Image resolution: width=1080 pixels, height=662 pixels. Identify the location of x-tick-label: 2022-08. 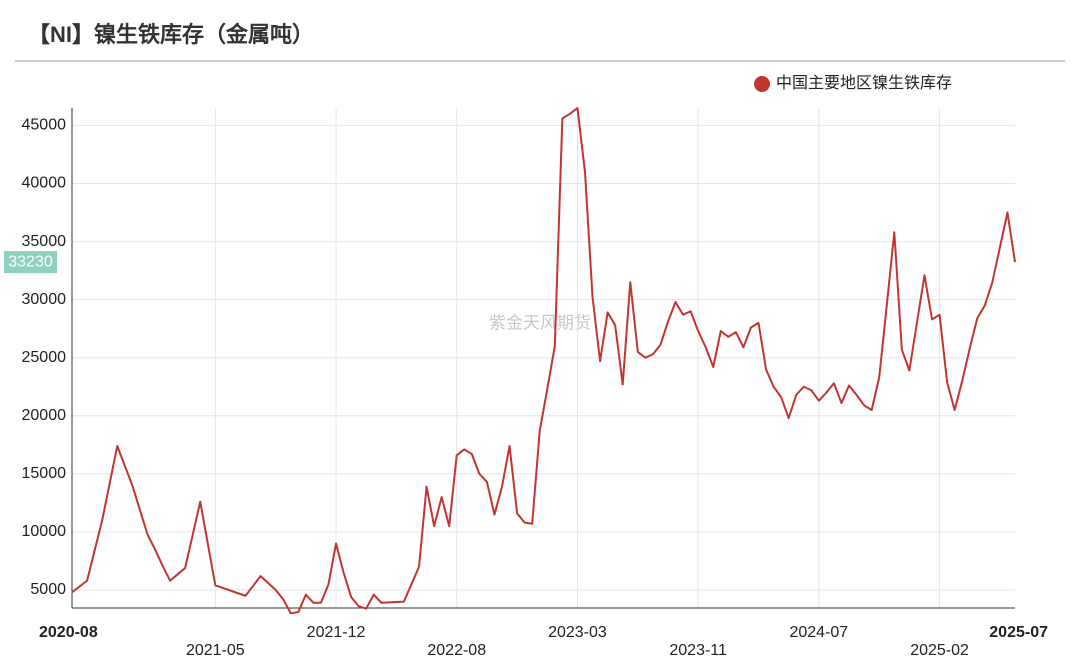
(456, 650).